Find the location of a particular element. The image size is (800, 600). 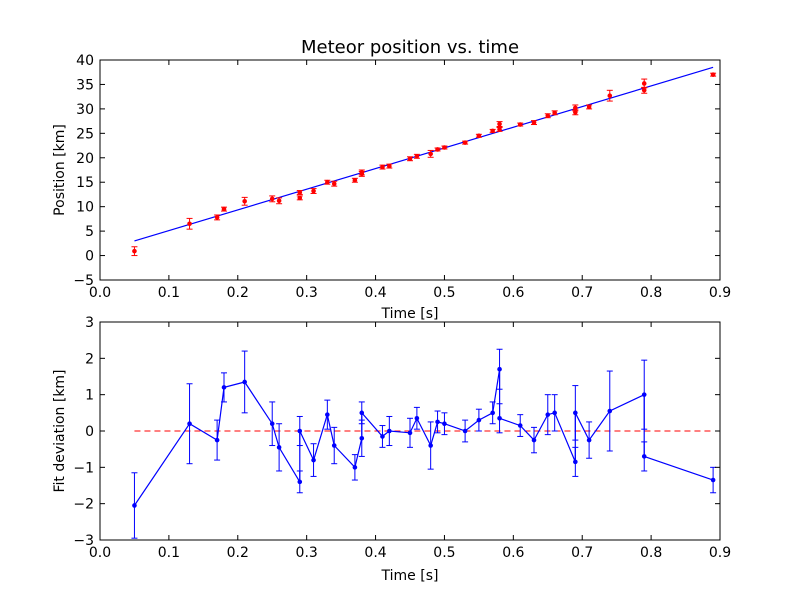

position-x-tick-label: 0.2 is located at coordinates (238, 293).